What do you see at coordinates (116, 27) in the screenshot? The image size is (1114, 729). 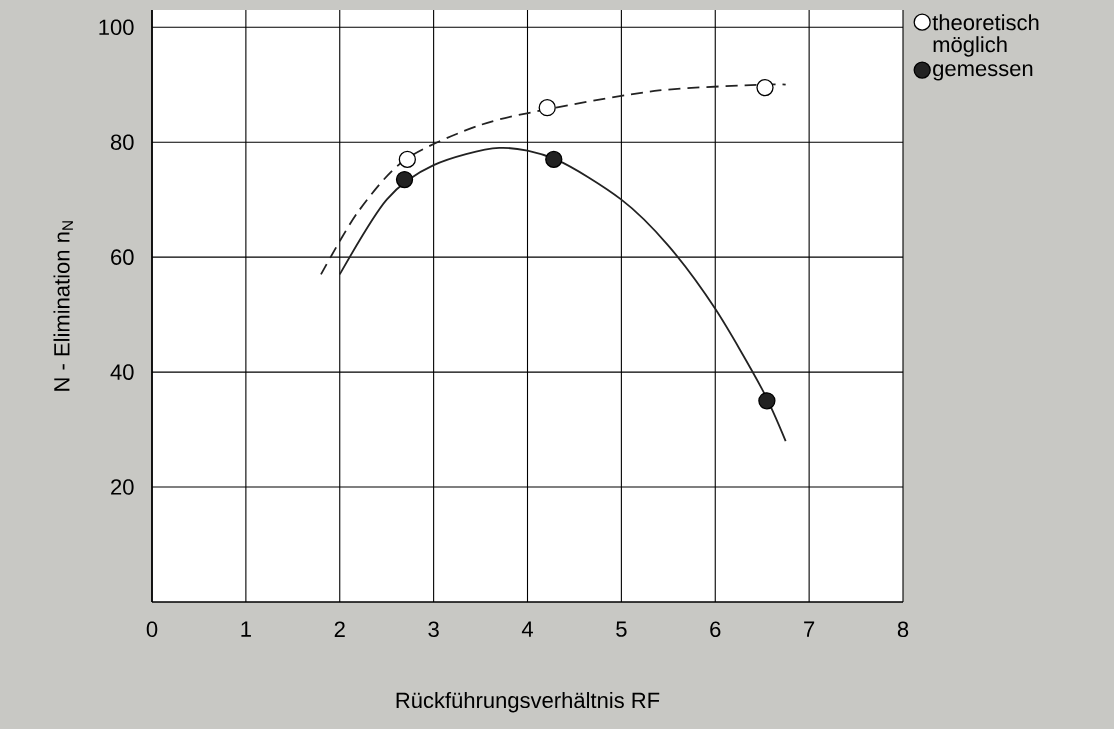 I see `y-tick-label: 100` at bounding box center [116, 27].